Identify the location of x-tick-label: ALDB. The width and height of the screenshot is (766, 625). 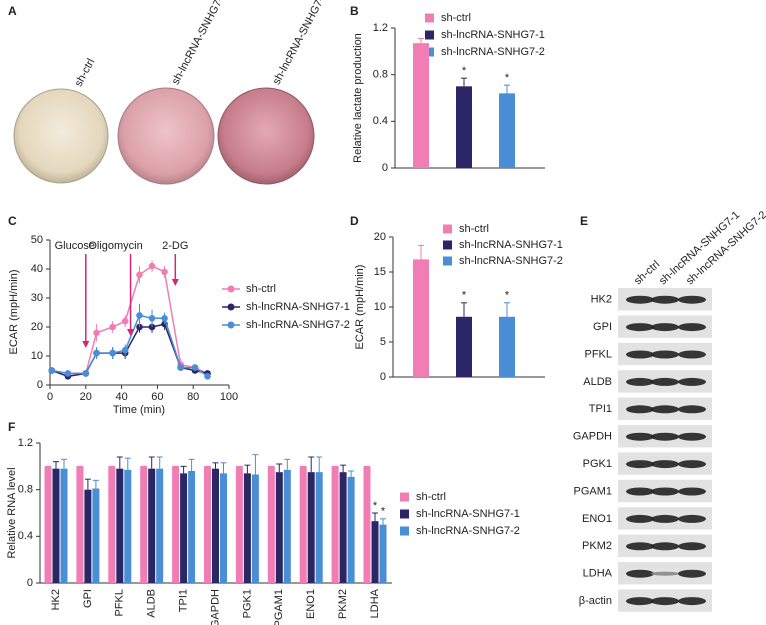
(152, 603).